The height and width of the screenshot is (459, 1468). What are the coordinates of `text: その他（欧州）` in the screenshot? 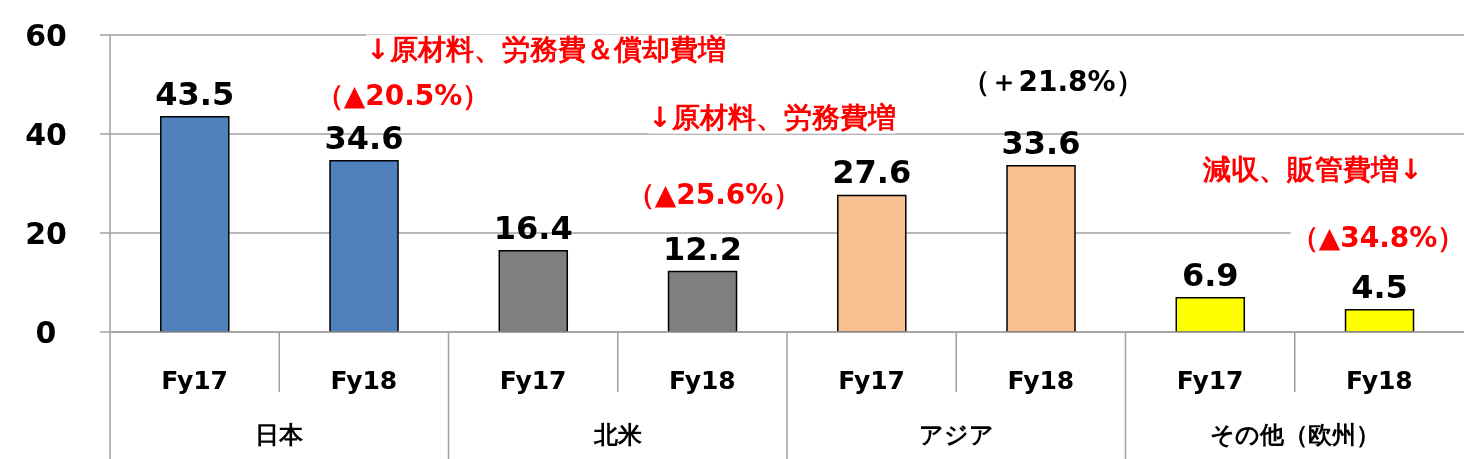 It's located at (1294, 434).